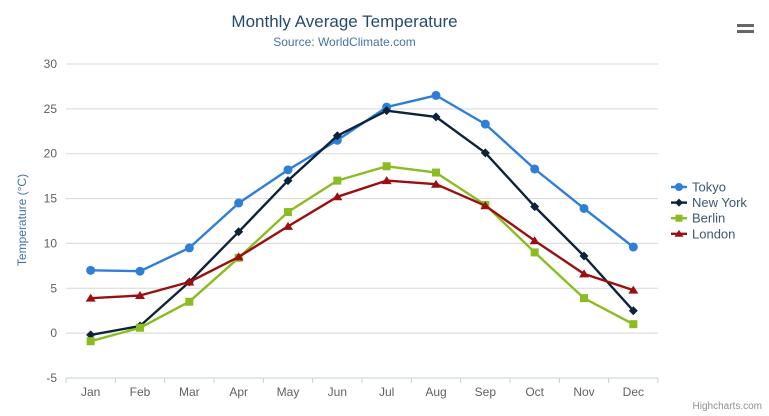 This screenshot has height=416, width=769. What do you see at coordinates (140, 392) in the screenshot?
I see `x-axis-tick-label: Feb` at bounding box center [140, 392].